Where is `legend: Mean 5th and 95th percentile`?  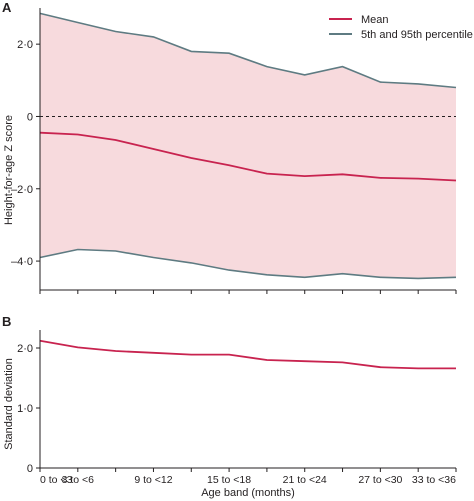 legend: Mean 5th and 95th percentile is located at coordinates (401, 27).